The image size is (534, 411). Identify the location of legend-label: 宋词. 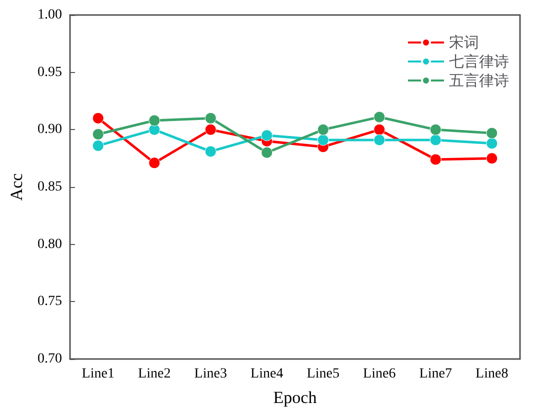
(464, 43).